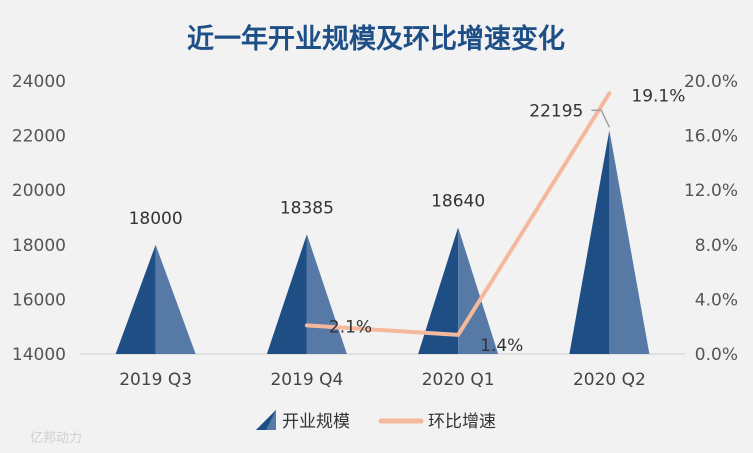 This screenshot has width=753, height=453. What do you see at coordinates (56, 438) in the screenshot?
I see `watermark: 亿邦动力` at bounding box center [56, 438].